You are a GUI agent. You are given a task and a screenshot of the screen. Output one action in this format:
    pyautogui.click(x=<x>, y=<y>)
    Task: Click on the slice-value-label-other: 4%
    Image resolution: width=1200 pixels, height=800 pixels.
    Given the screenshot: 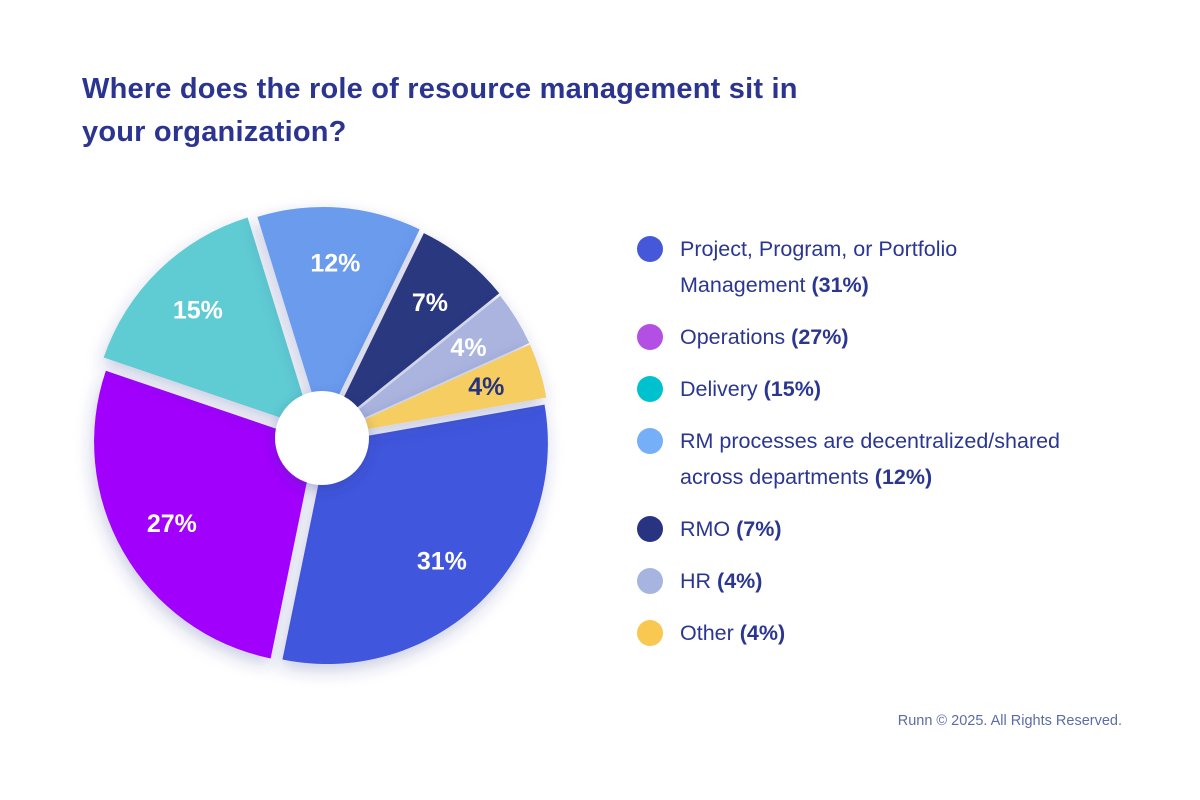 What is the action you would take?
    pyautogui.click(x=486, y=387)
    